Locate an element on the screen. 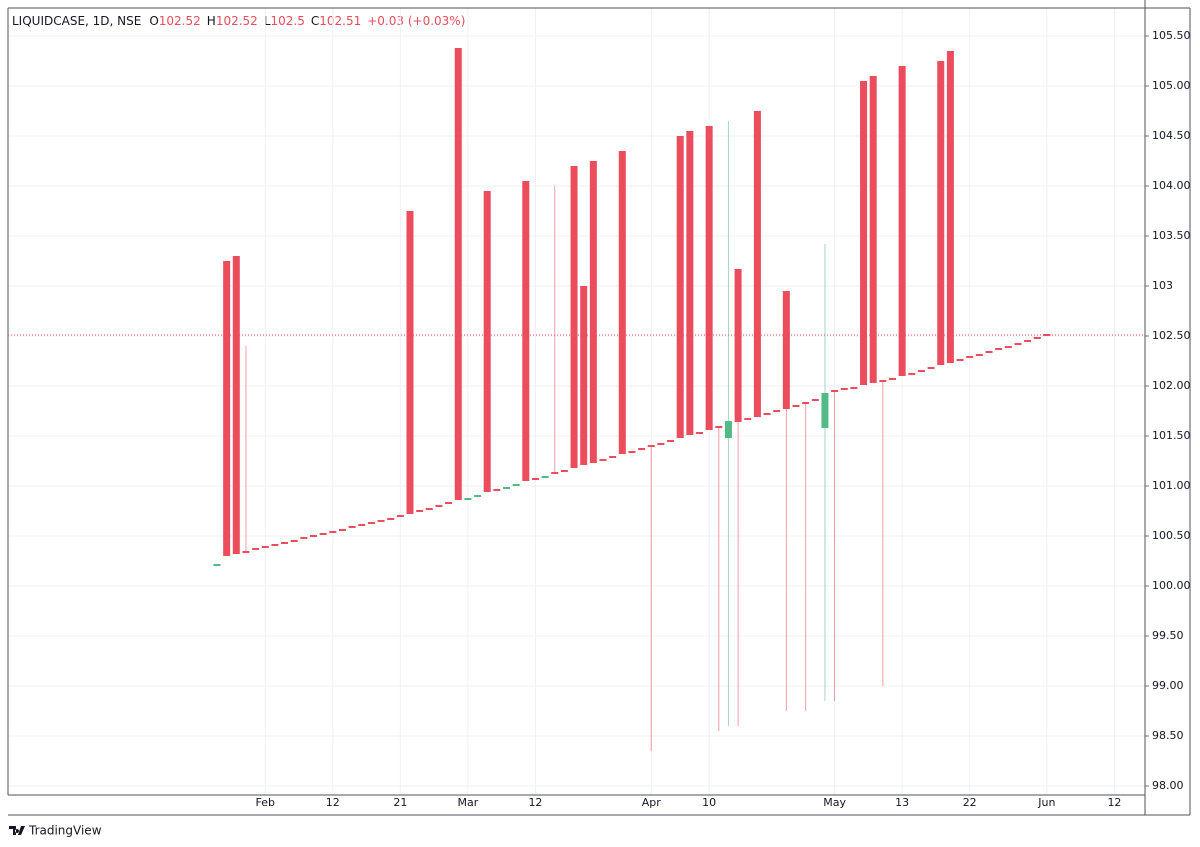 The height and width of the screenshot is (847, 1200). y-tick-label: 99.00 is located at coordinates (1168, 685).